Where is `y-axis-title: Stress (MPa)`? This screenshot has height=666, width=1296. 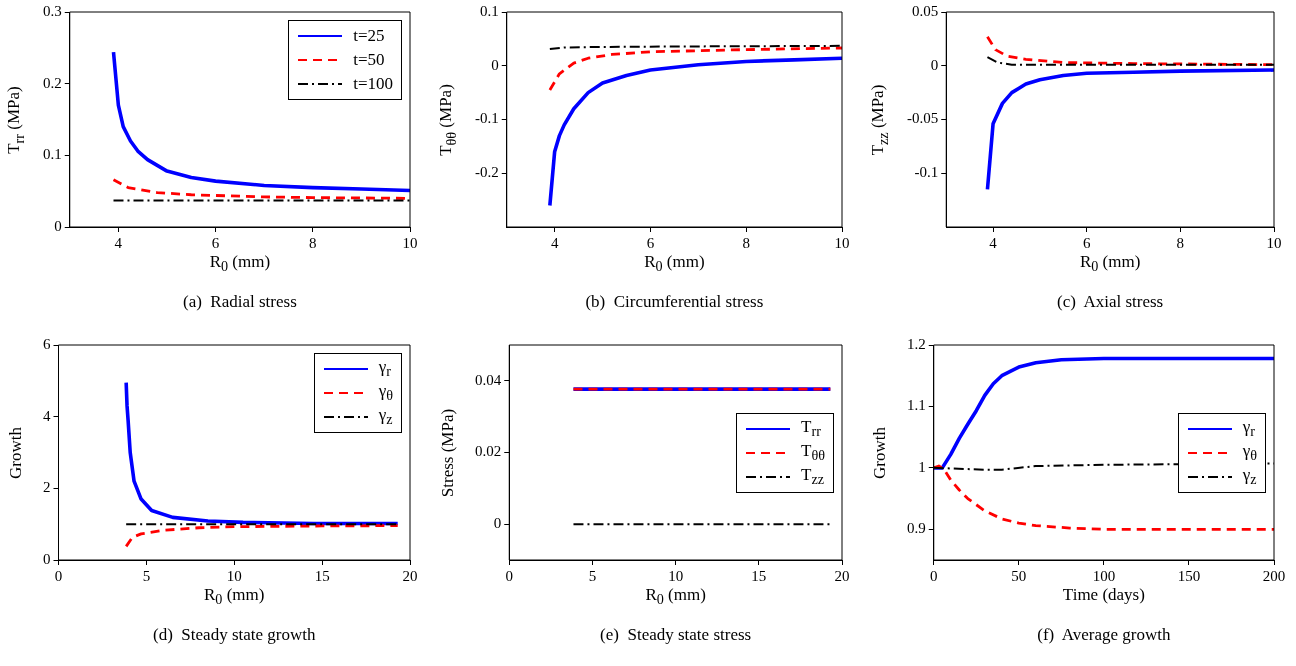
y-axis-title: Stress (MPa) is located at coordinates (448, 452).